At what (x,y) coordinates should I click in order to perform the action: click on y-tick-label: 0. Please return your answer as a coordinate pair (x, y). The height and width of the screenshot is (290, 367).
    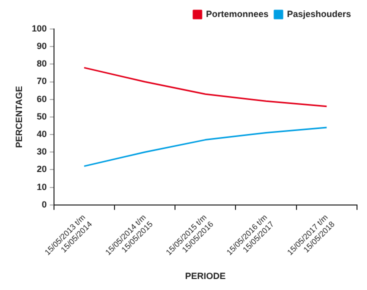
    Looking at the image, I should click on (44, 204).